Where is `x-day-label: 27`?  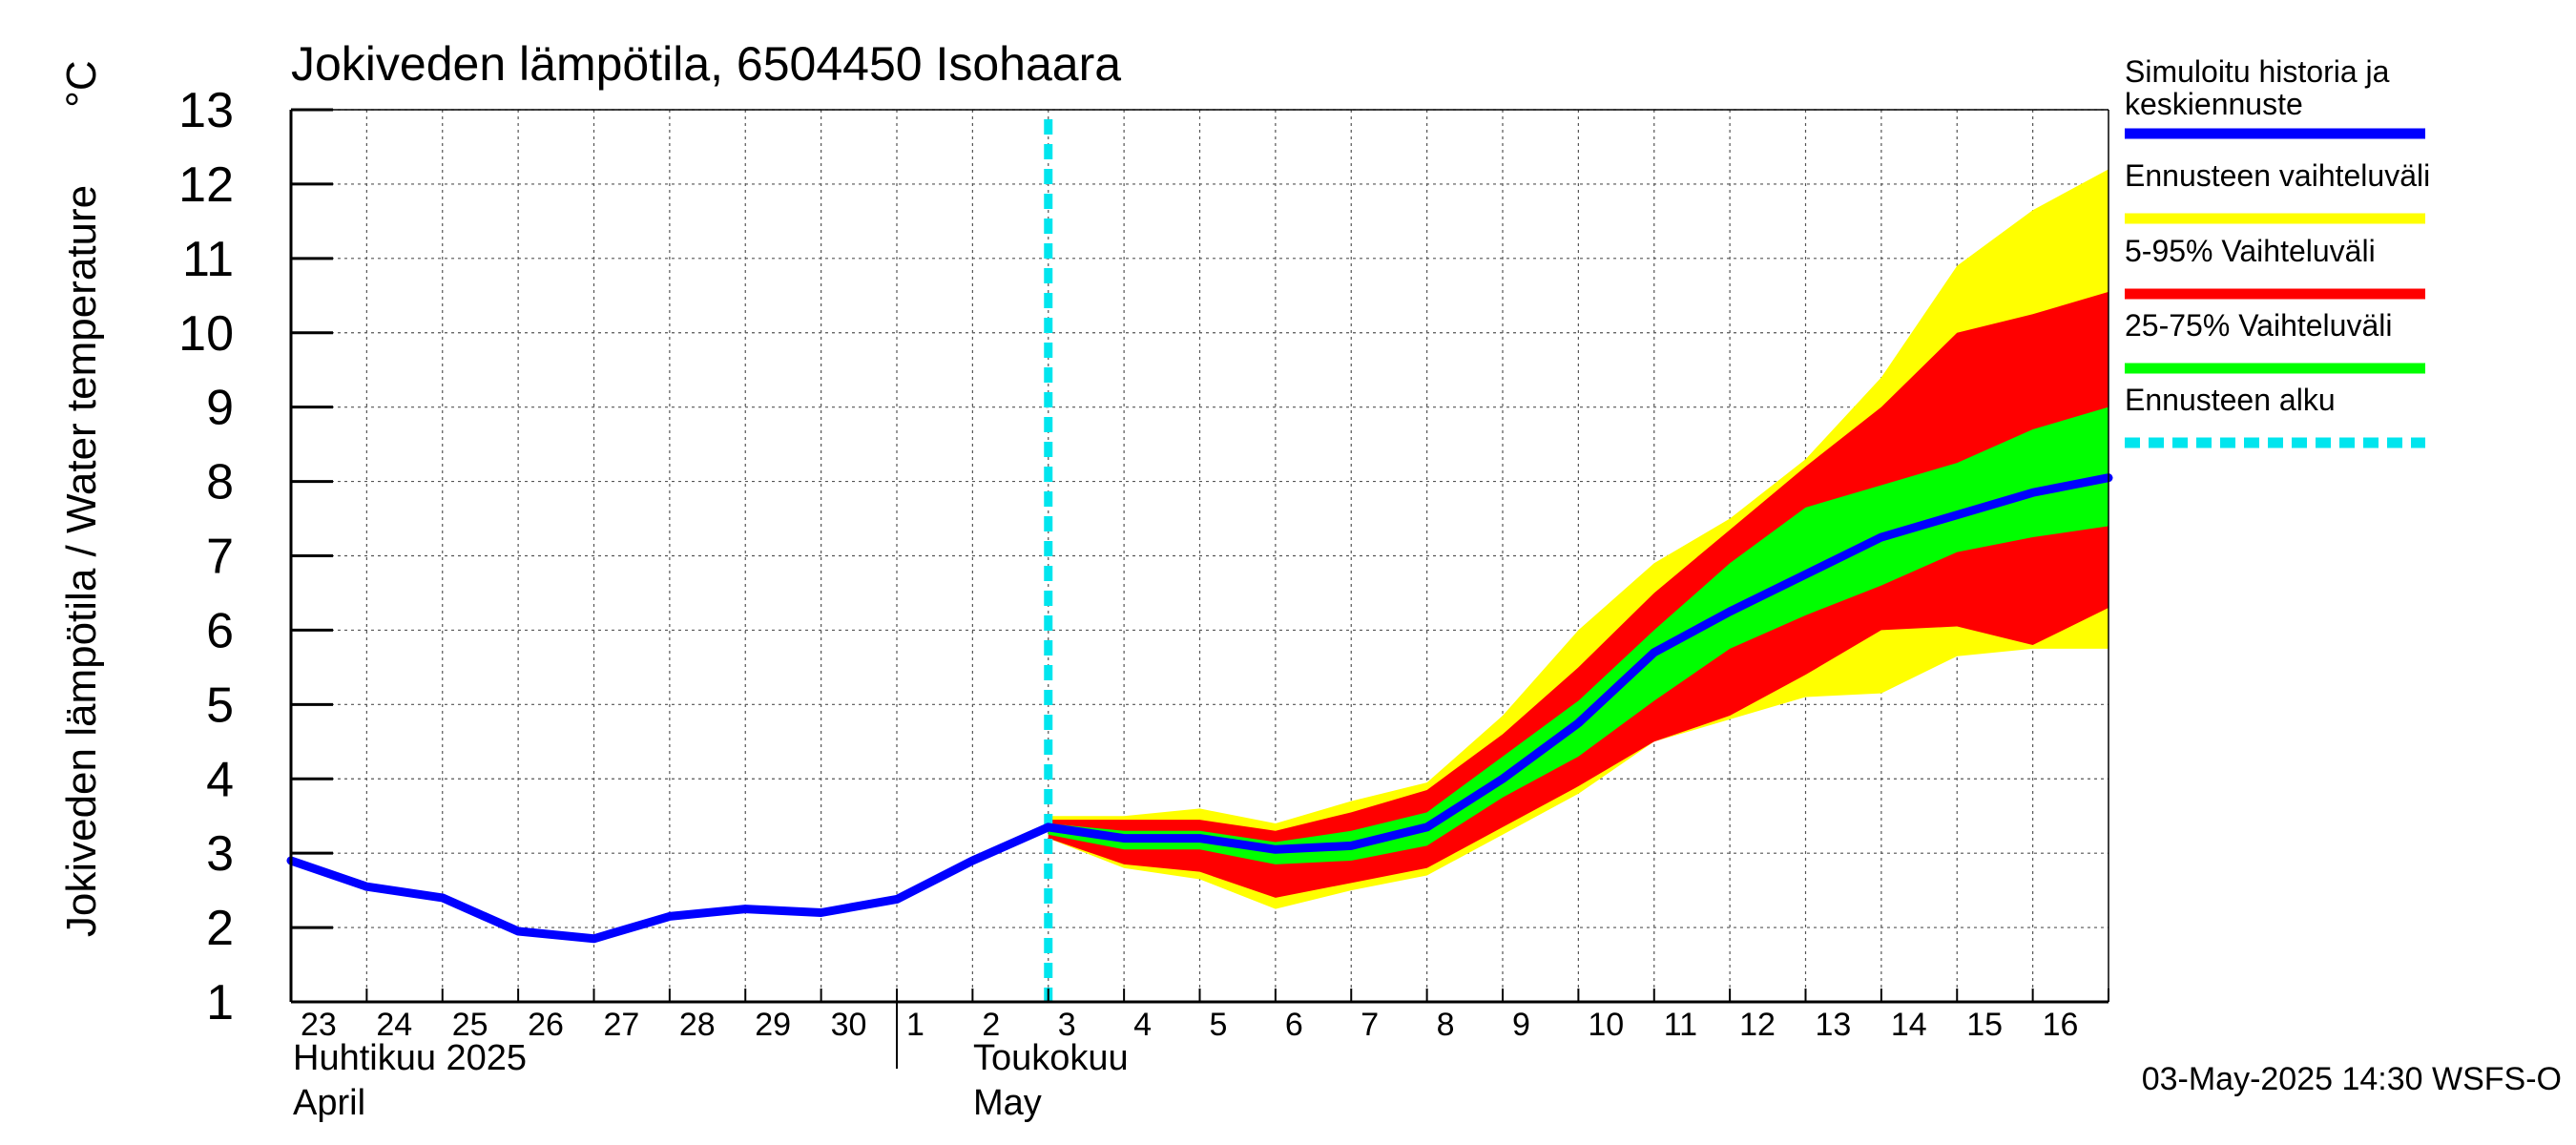
x-day-label: 27 is located at coordinates (622, 1025).